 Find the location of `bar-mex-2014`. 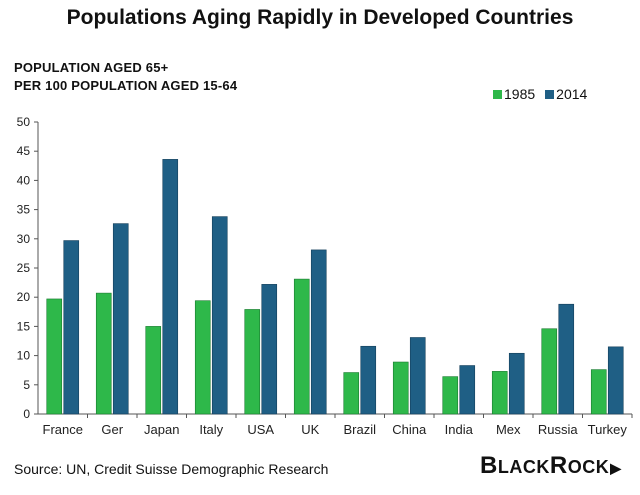

bar-mex-2014 is located at coordinates (516, 383).